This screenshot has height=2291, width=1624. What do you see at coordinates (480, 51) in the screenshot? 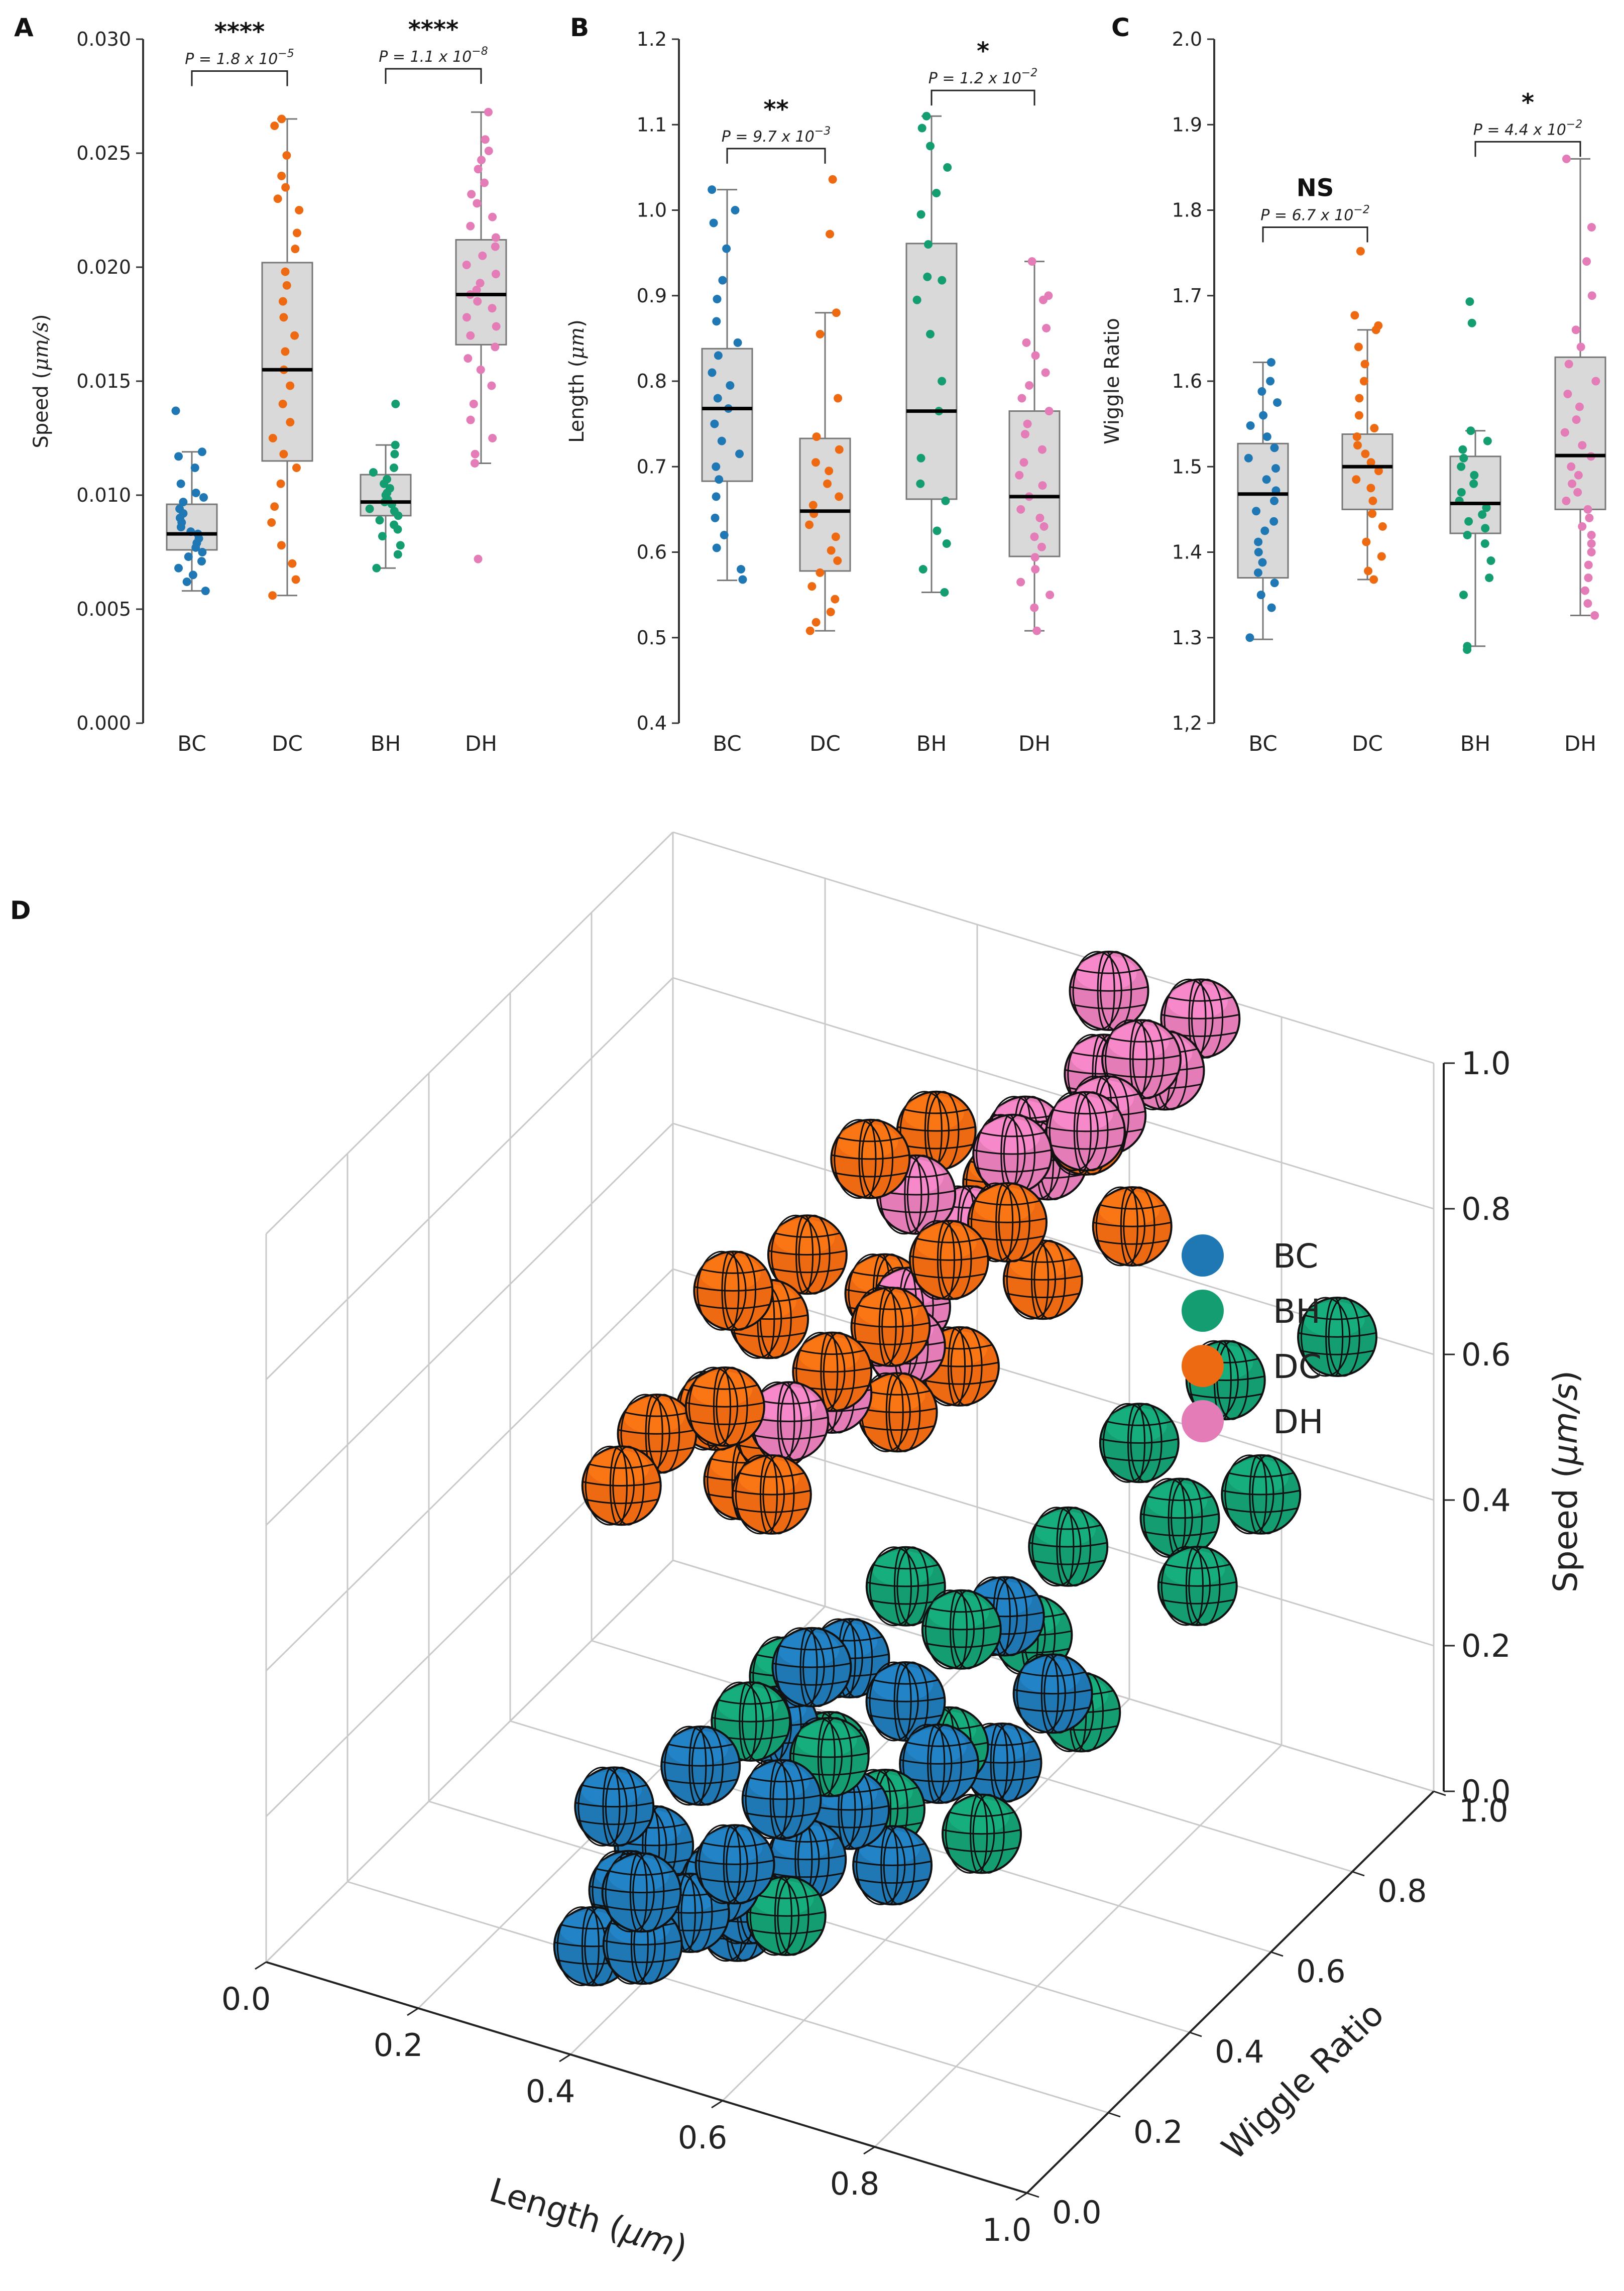
I see `p-value-exponent: −8` at bounding box center [480, 51].